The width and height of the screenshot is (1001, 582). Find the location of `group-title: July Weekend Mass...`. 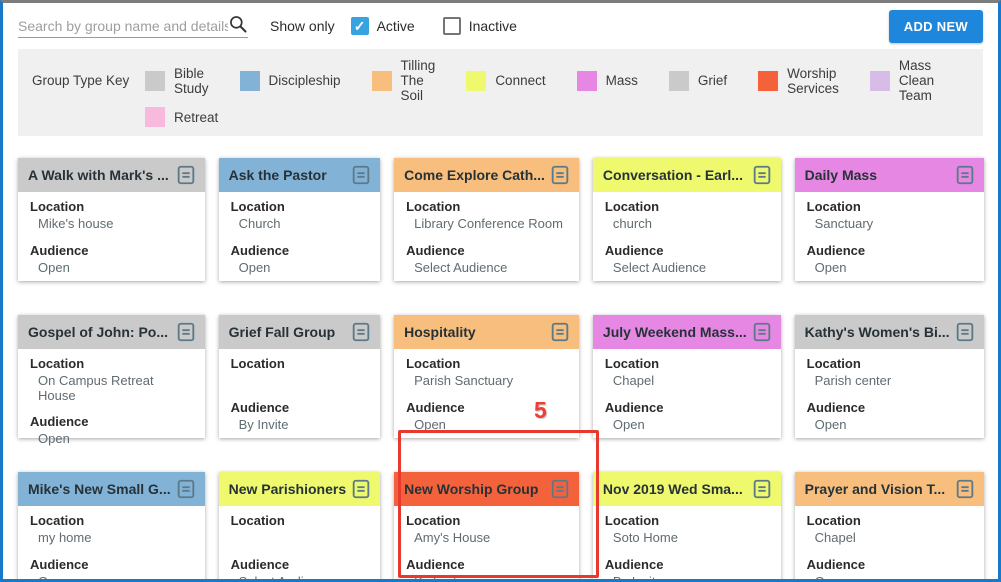

group-title: July Weekend Mass... is located at coordinates (674, 332).